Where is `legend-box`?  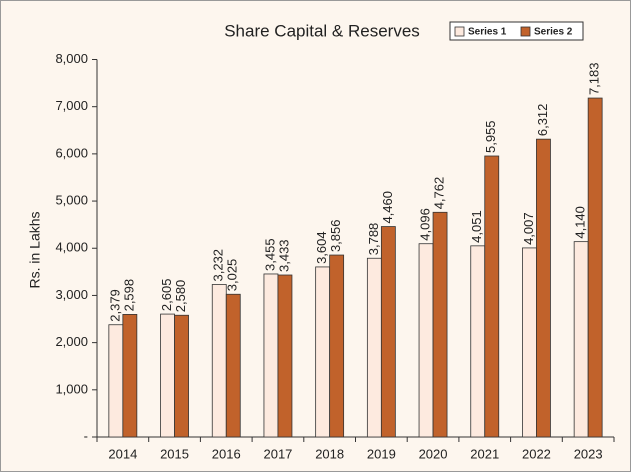
legend-box is located at coordinates (516, 31).